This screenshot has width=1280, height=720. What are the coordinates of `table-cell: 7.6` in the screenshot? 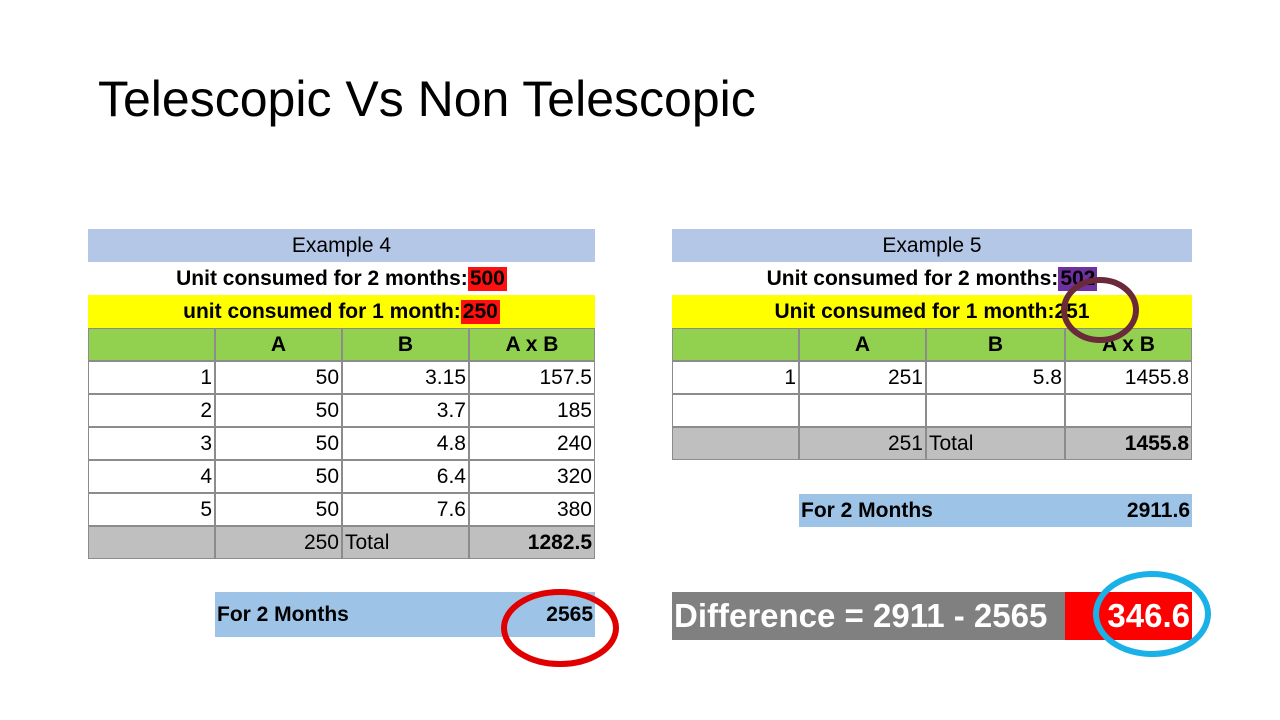 It's located at (405, 509).